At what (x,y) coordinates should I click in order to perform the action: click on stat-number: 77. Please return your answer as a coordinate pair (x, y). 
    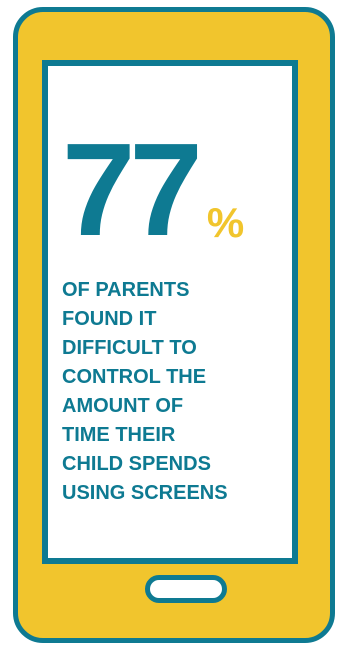
    Looking at the image, I should click on (132, 190).